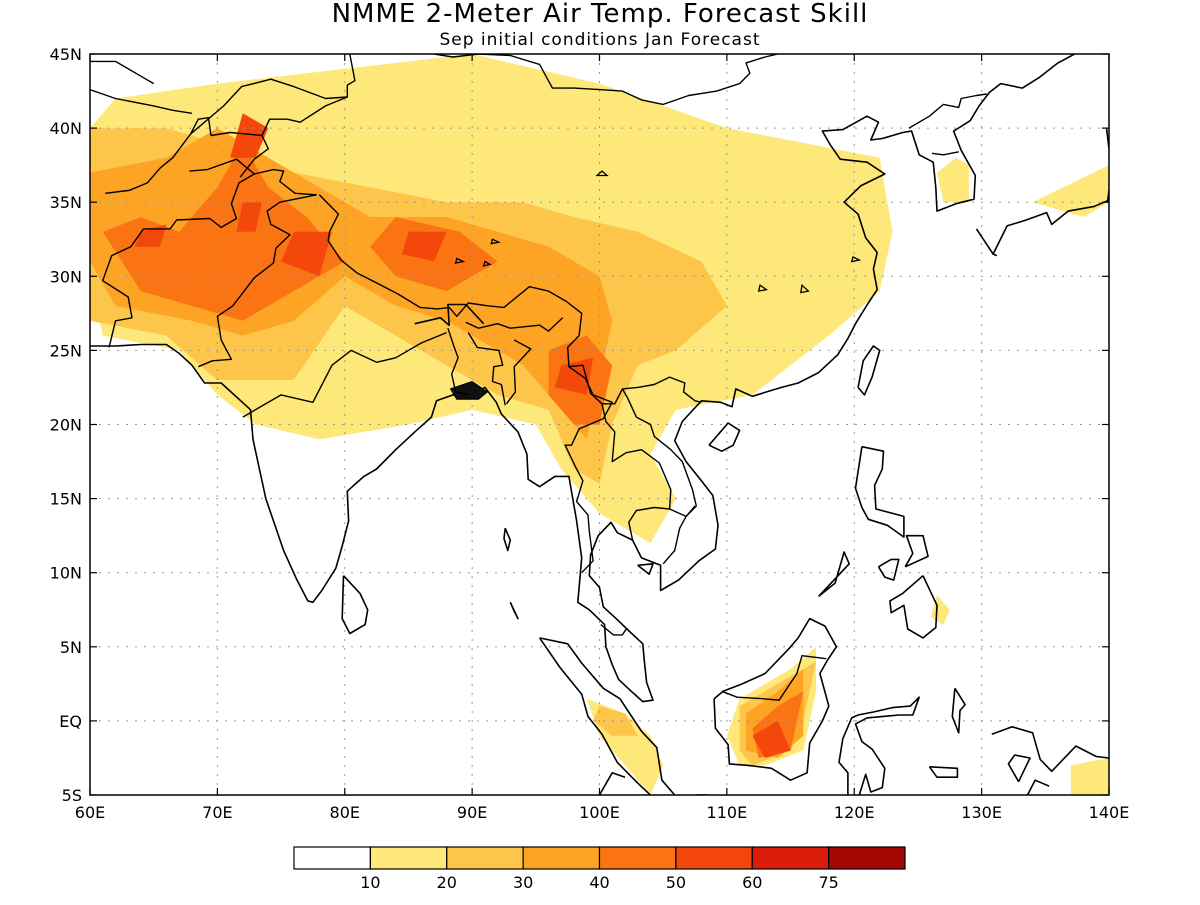 The image size is (1200, 905). What do you see at coordinates (599, 882) in the screenshot?
I see `colorbar-label: 40` at bounding box center [599, 882].